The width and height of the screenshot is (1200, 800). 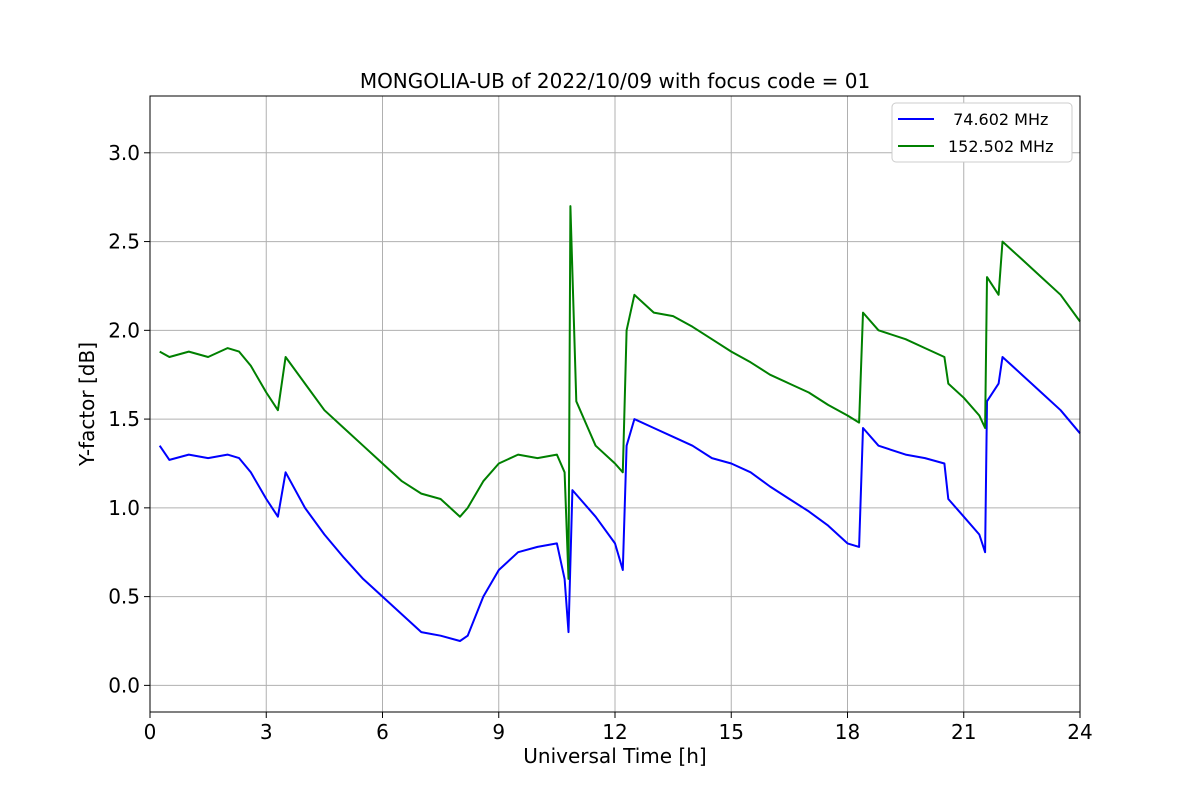 I want to click on y-axis: 0.0 0.5 1.0 1.5 2.0 2.5 3.0, so click(x=129, y=419).